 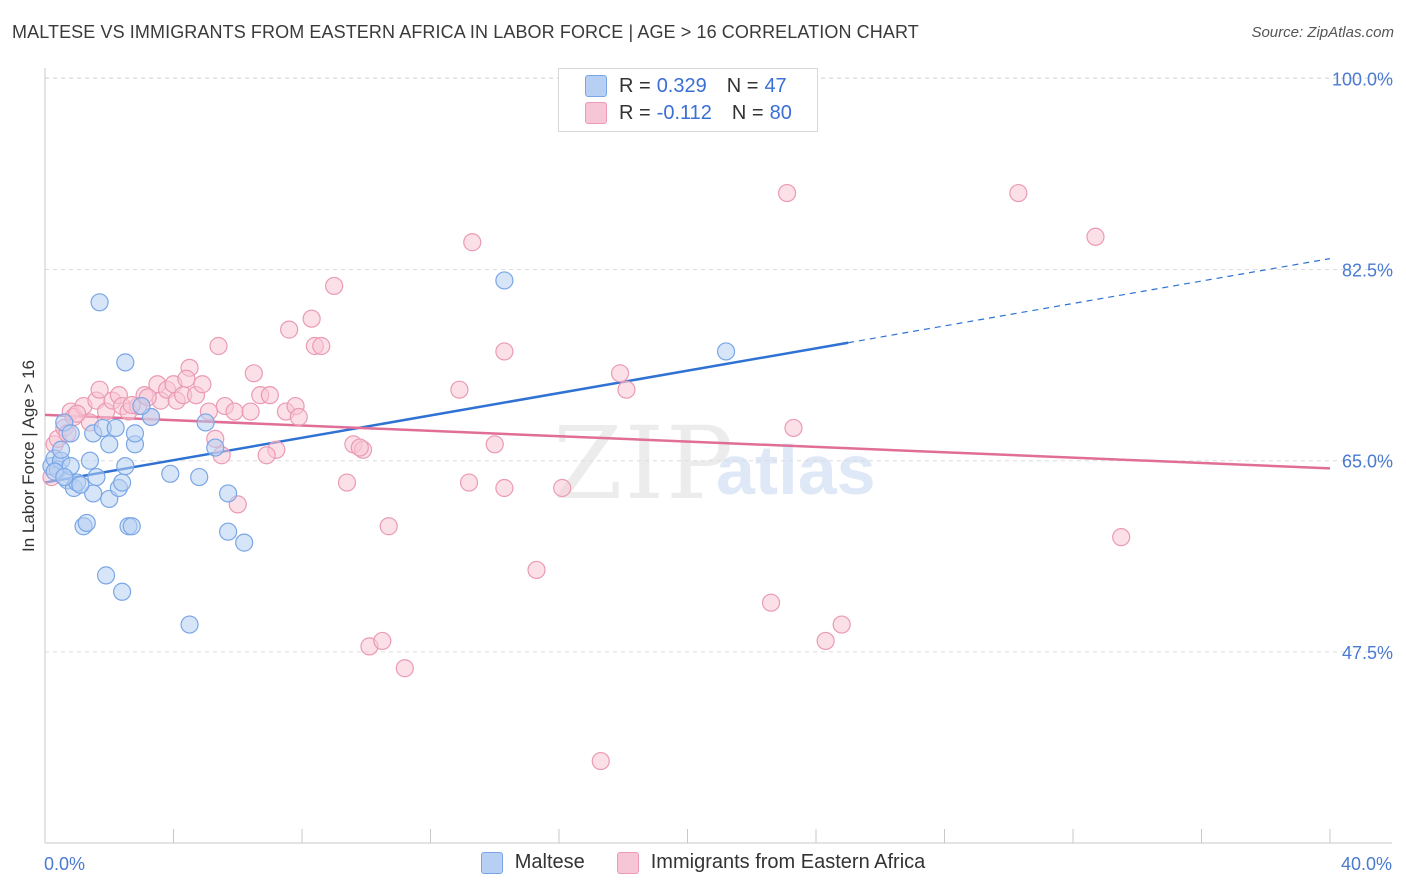 I want to click on bottom-legend-label-maltese: Maltese, so click(x=549, y=862).